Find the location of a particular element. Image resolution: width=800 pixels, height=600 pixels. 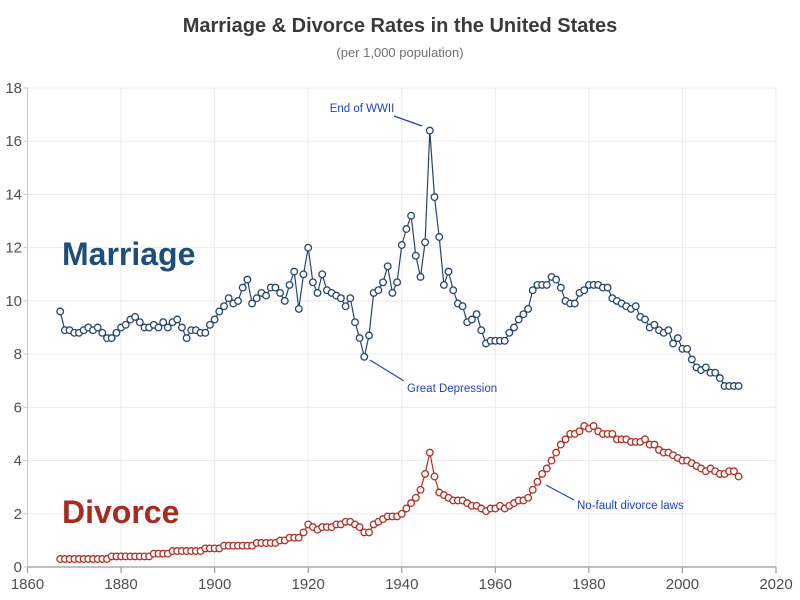

x-tick-label: 1900 is located at coordinates (214, 584).